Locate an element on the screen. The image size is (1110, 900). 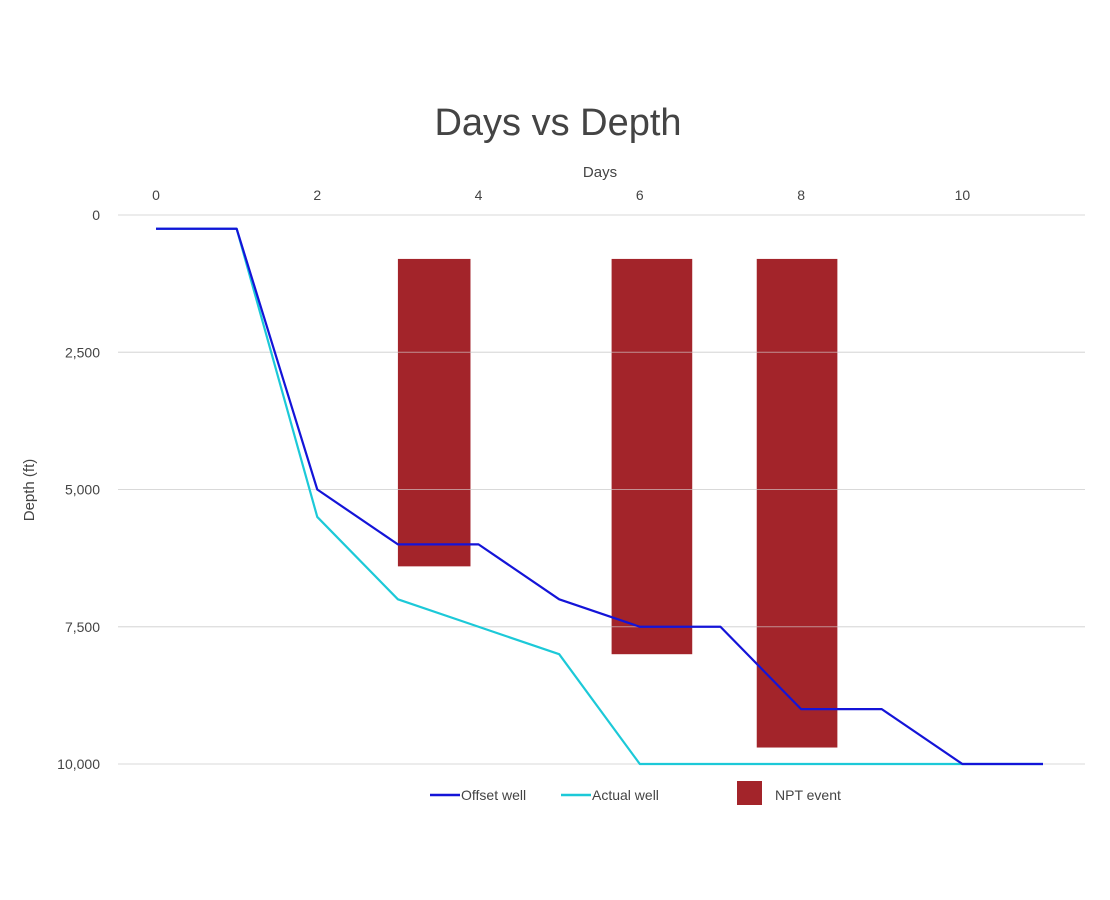
y-tick-label: 10,000 is located at coordinates (78, 764).